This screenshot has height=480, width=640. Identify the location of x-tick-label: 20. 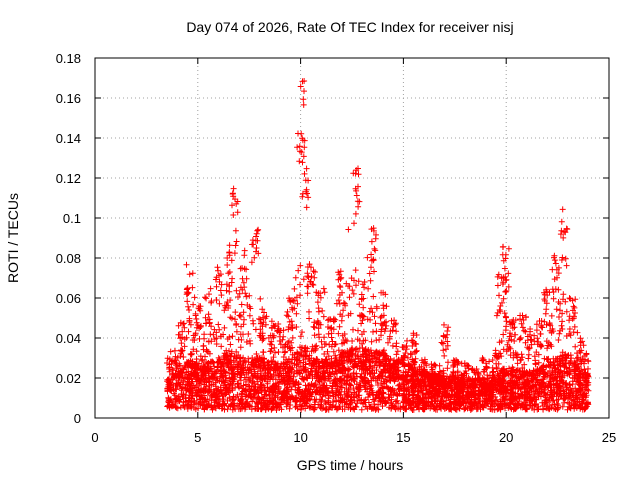
(506, 437).